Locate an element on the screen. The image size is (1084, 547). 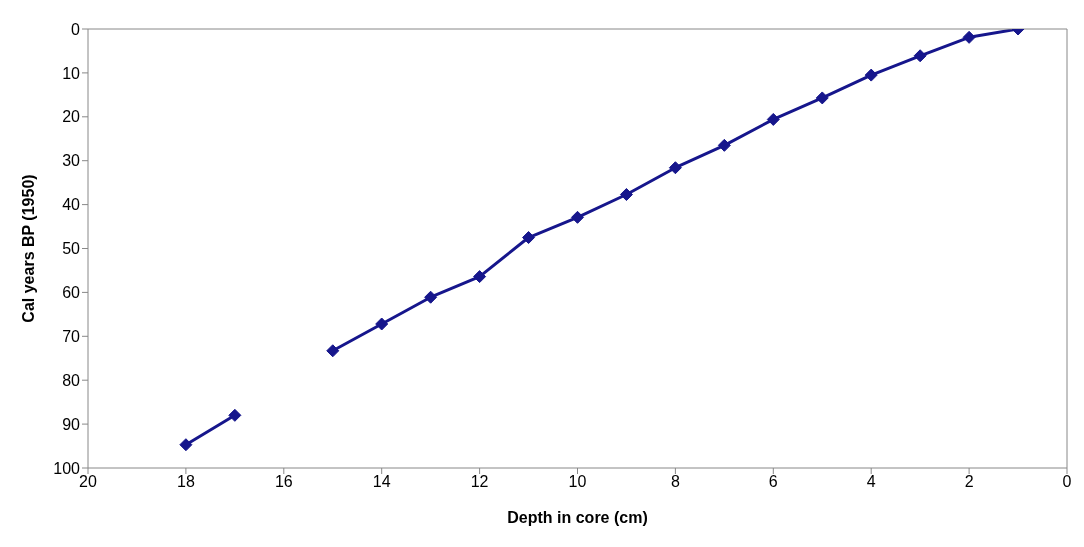
y-tick-label: 0 is located at coordinates (76, 29).